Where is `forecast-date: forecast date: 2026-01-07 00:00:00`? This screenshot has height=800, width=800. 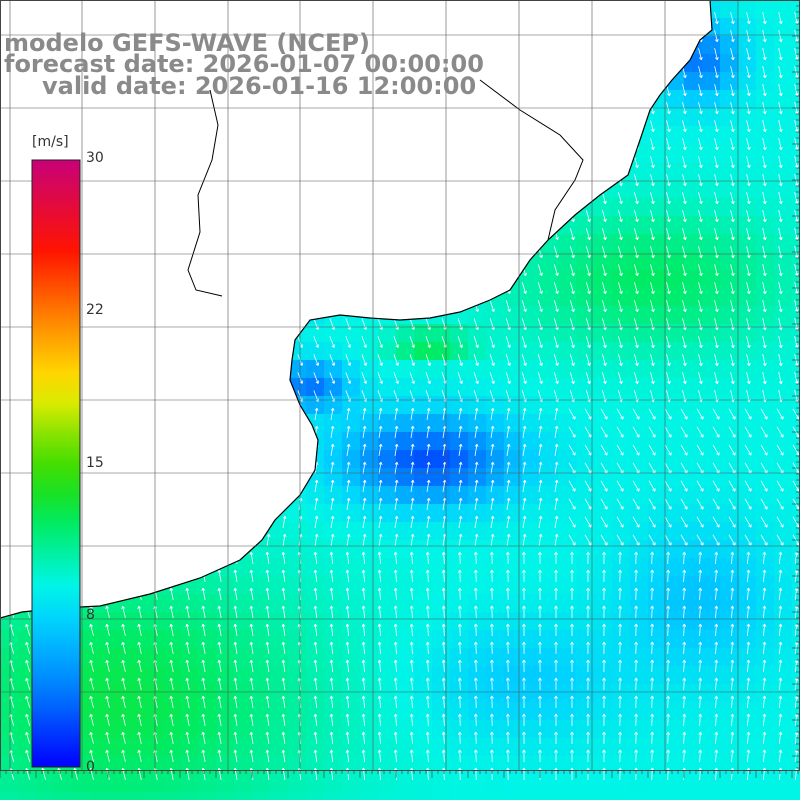 forecast-date: forecast date: 2026-01-07 00:00:00 is located at coordinates (244, 64).